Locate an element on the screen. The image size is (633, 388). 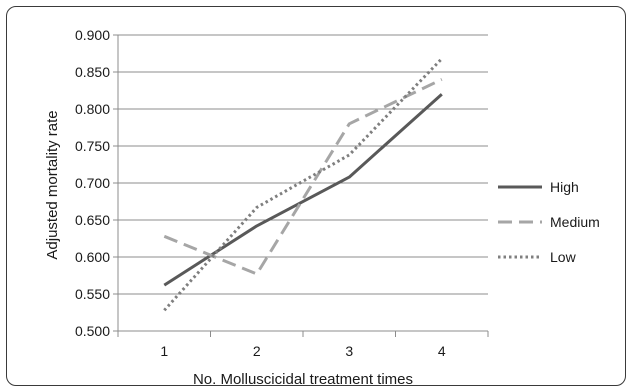
y-tick-label: 0.500 is located at coordinates (92, 331).